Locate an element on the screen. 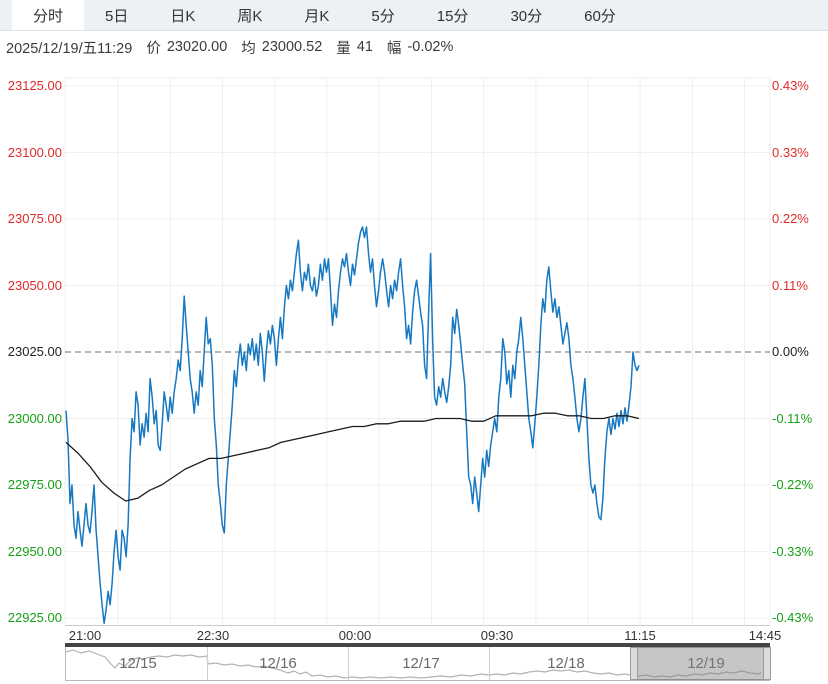  navigator-date-12-18: 12/18 is located at coordinates (566, 663).